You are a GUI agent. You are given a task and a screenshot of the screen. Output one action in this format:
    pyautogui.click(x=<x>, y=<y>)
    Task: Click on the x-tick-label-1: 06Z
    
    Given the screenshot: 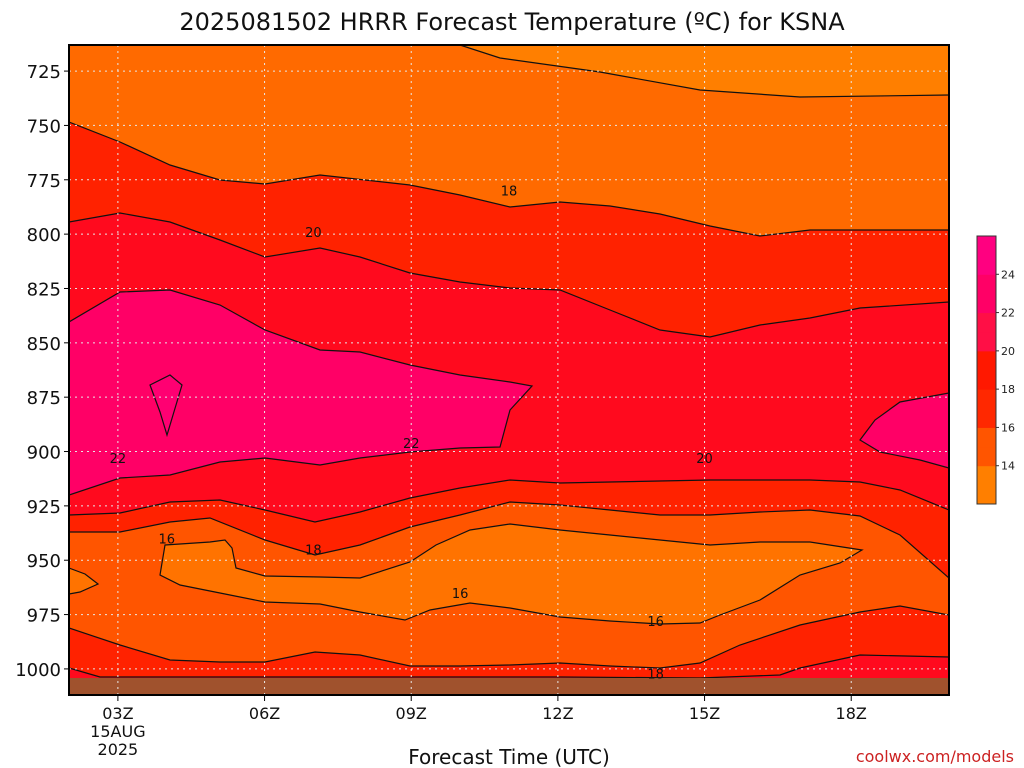 What is the action you would take?
    pyautogui.click(x=264, y=713)
    